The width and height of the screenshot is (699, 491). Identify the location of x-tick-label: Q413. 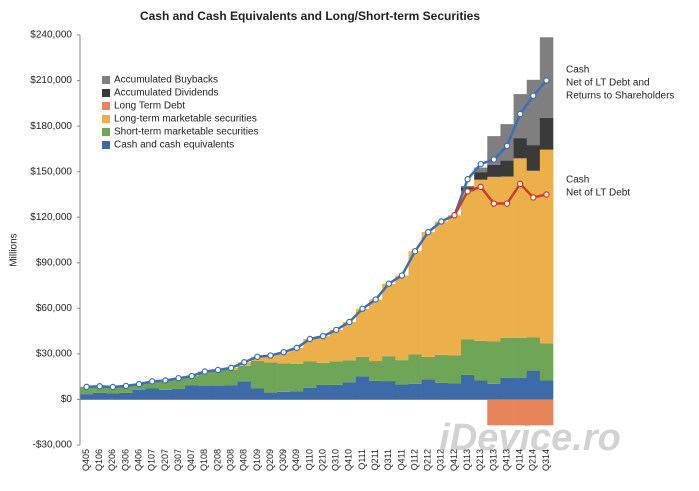
(506, 460).